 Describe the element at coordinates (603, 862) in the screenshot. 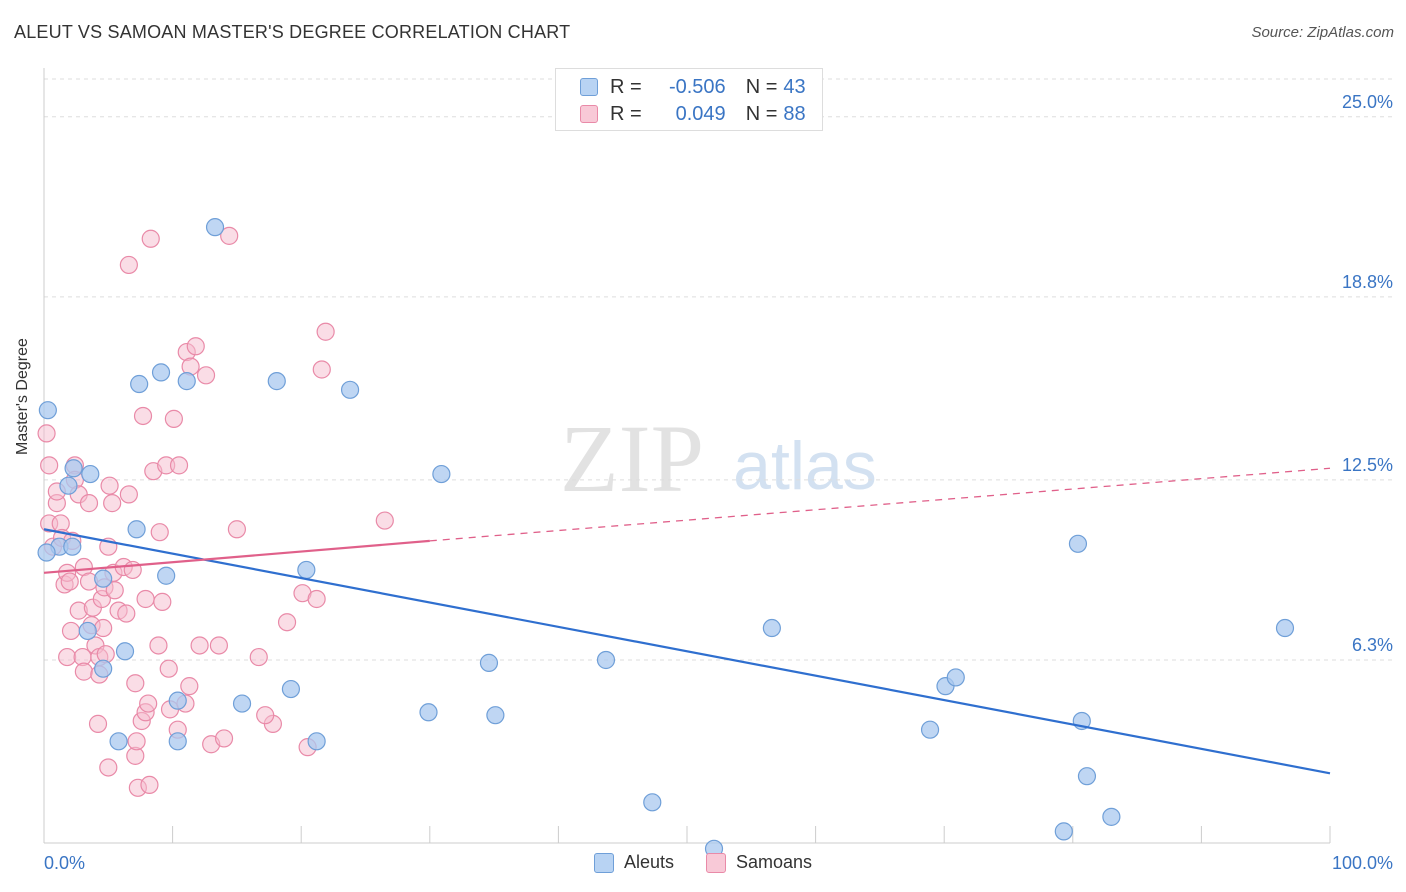

I see `aleut-legend-swatch` at that location.